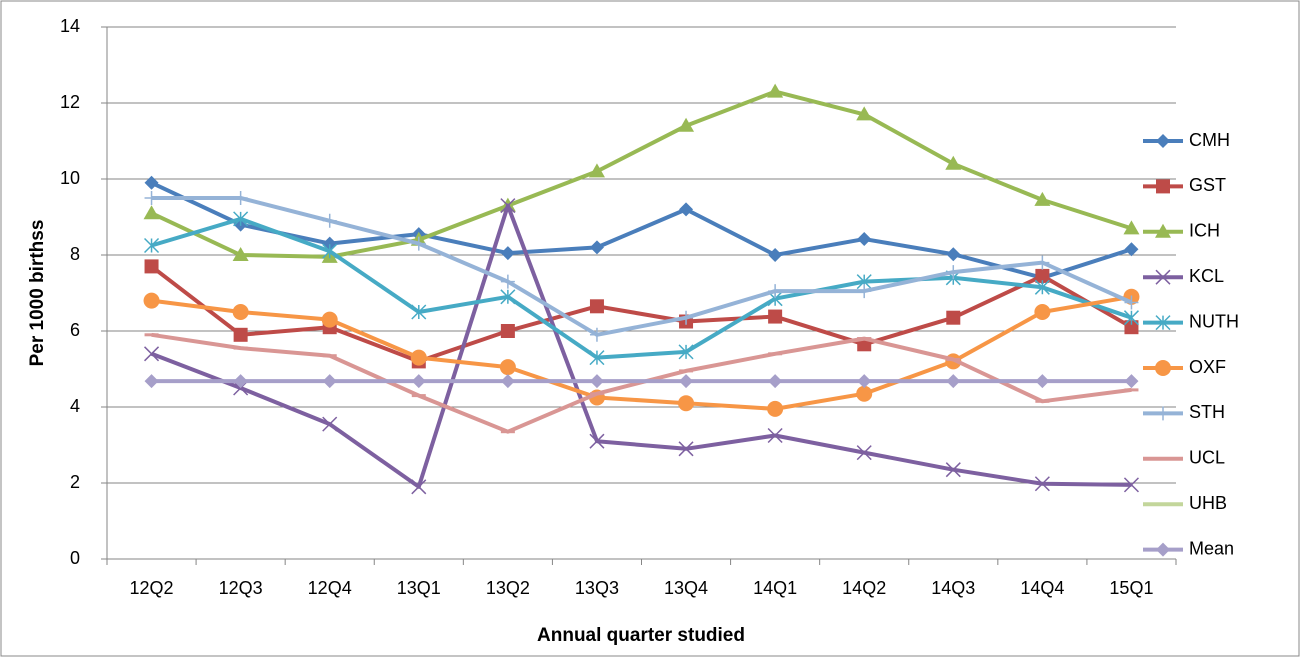 This screenshot has height=658, width=1301. Describe the element at coordinates (953, 588) in the screenshot. I see `x-tick-label: 14Q3` at that location.